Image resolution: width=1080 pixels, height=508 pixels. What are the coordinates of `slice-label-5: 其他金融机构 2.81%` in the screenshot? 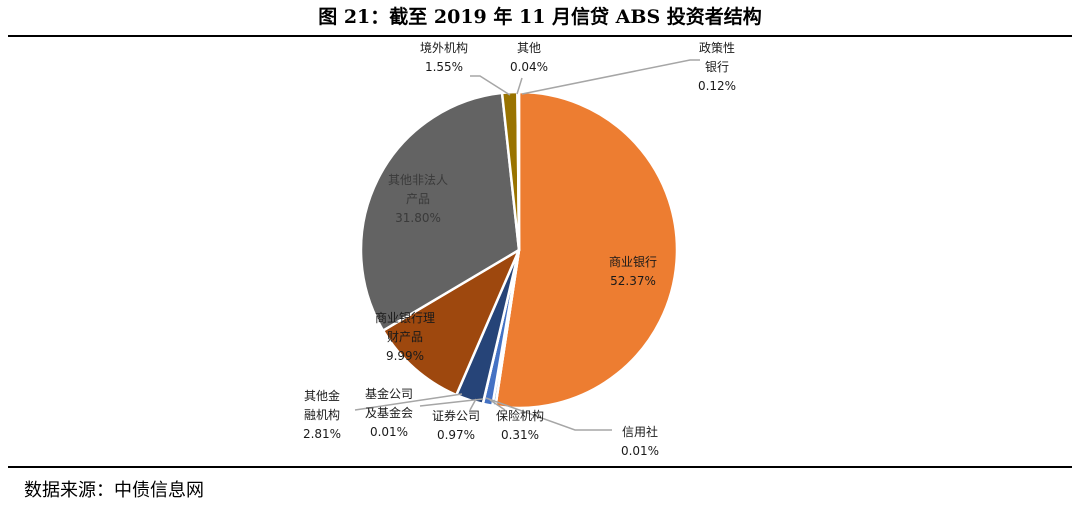 It's located at (322, 414).